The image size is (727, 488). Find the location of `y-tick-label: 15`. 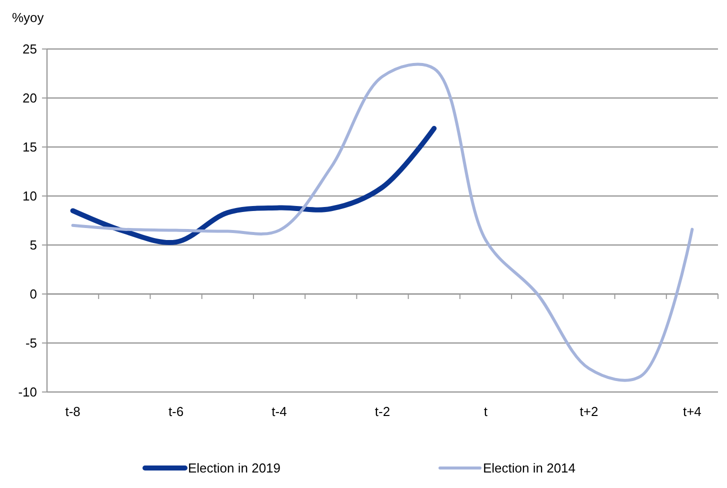

y-tick-label: 15 is located at coordinates (29, 147).